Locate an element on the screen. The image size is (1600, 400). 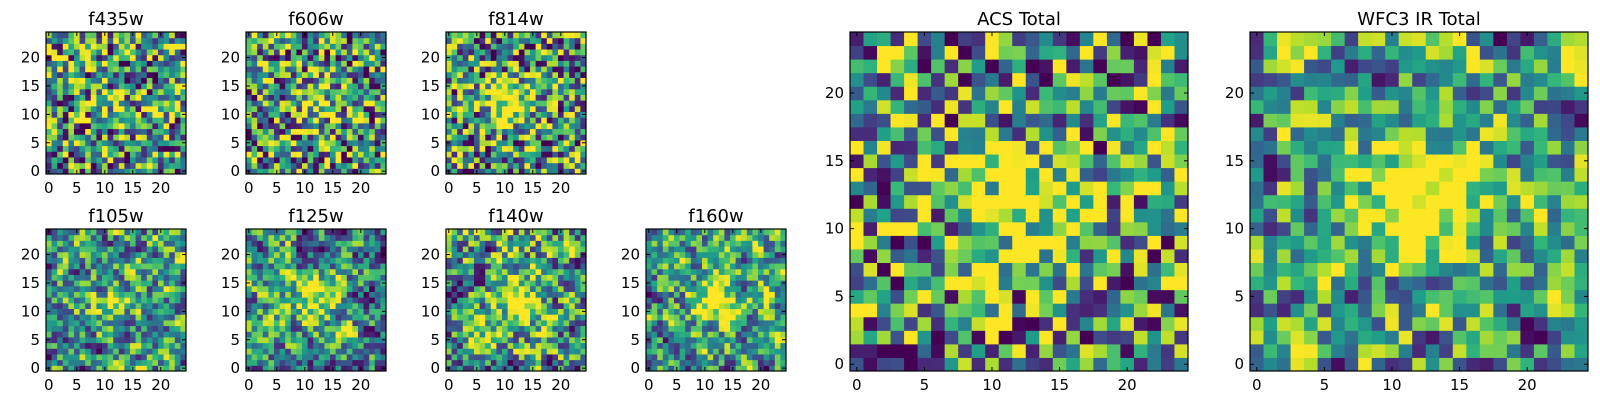
plot-frame is located at coordinates (516, 103).